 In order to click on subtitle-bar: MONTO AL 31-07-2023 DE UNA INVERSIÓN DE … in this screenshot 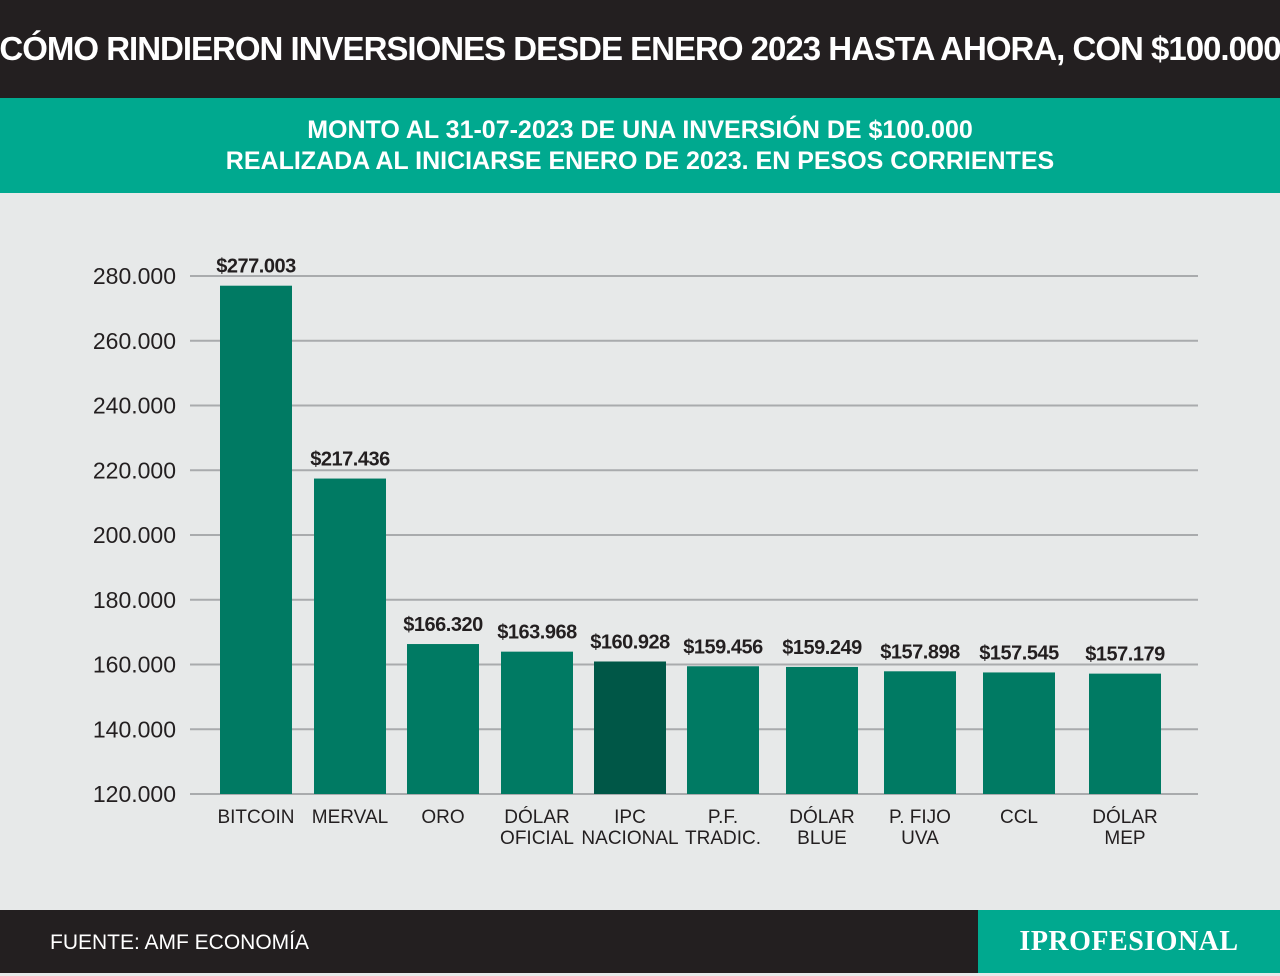, I will do `click(640, 145)`.